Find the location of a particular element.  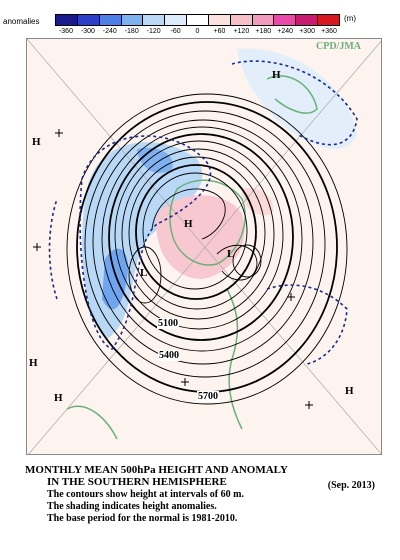

australia-coast is located at coordinates (292, 94).